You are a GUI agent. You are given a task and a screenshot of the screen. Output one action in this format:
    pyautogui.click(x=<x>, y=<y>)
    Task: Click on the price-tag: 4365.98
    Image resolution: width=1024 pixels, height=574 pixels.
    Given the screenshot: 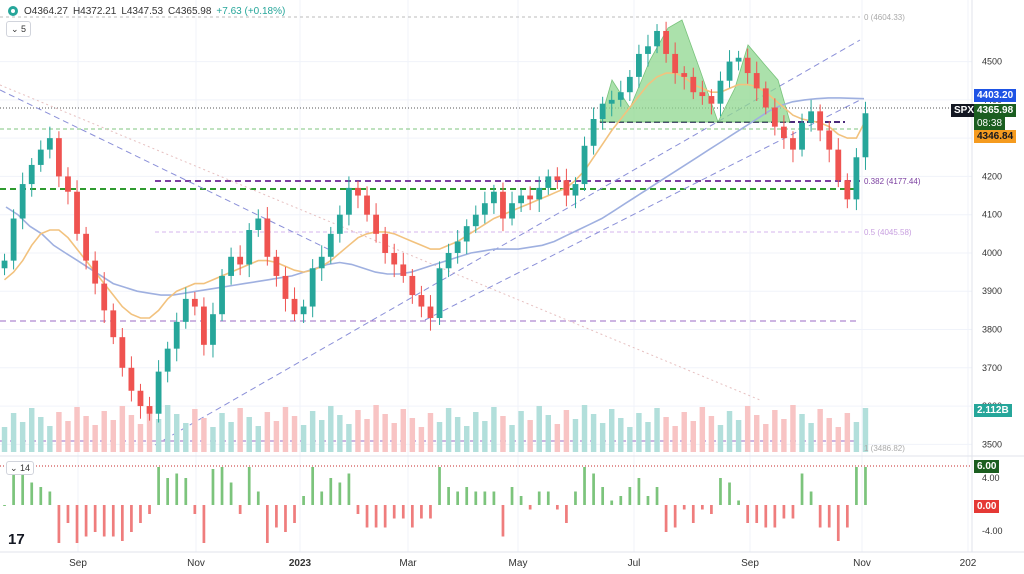 What is the action you would take?
    pyautogui.click(x=995, y=110)
    